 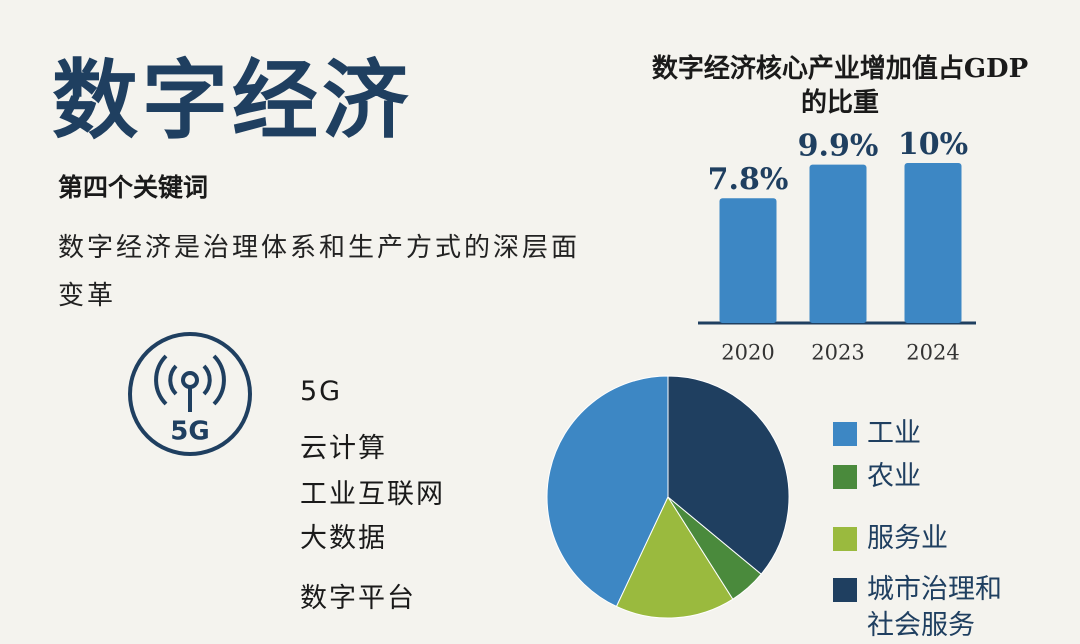 What do you see at coordinates (232, 101) in the screenshot?
I see `page-title: 数字经济` at bounding box center [232, 101].